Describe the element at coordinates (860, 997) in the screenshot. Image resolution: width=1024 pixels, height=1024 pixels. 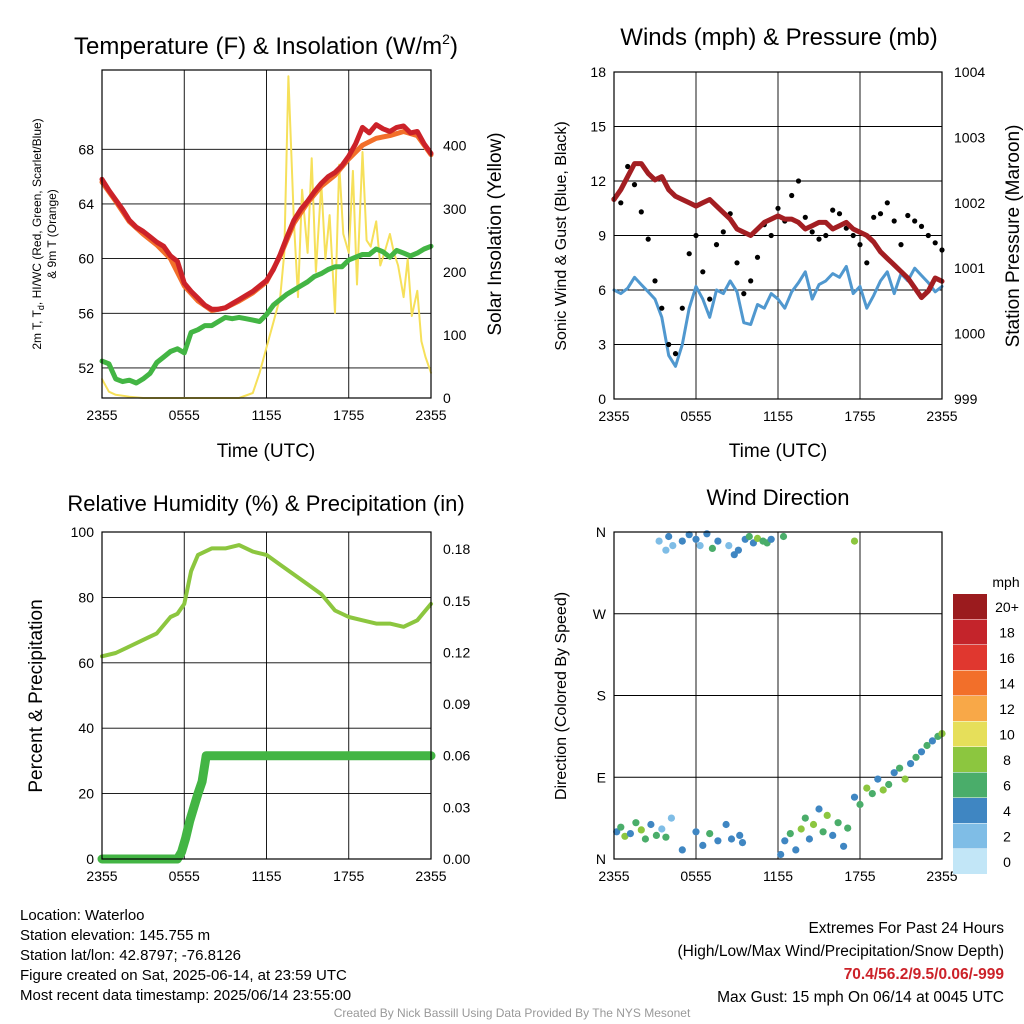
I see `max-gust-text: Max Gust: 15 mph On 06/14 at 0045 UTC` at that location.